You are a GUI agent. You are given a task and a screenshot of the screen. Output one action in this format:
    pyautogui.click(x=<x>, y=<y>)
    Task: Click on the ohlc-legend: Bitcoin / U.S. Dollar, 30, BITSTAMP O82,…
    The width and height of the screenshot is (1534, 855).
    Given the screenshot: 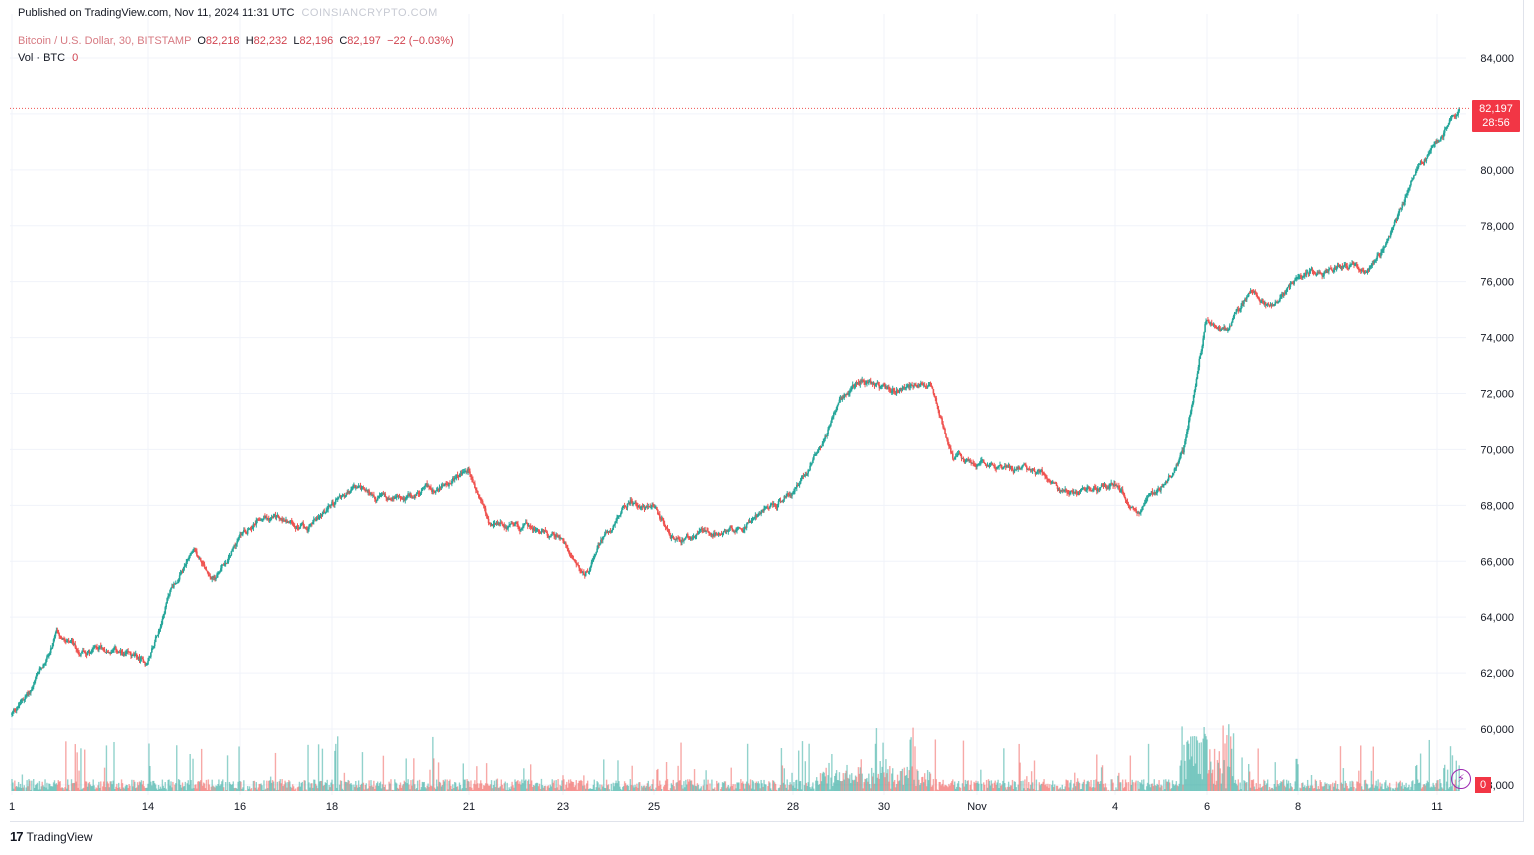 What is the action you would take?
    pyautogui.click(x=236, y=41)
    